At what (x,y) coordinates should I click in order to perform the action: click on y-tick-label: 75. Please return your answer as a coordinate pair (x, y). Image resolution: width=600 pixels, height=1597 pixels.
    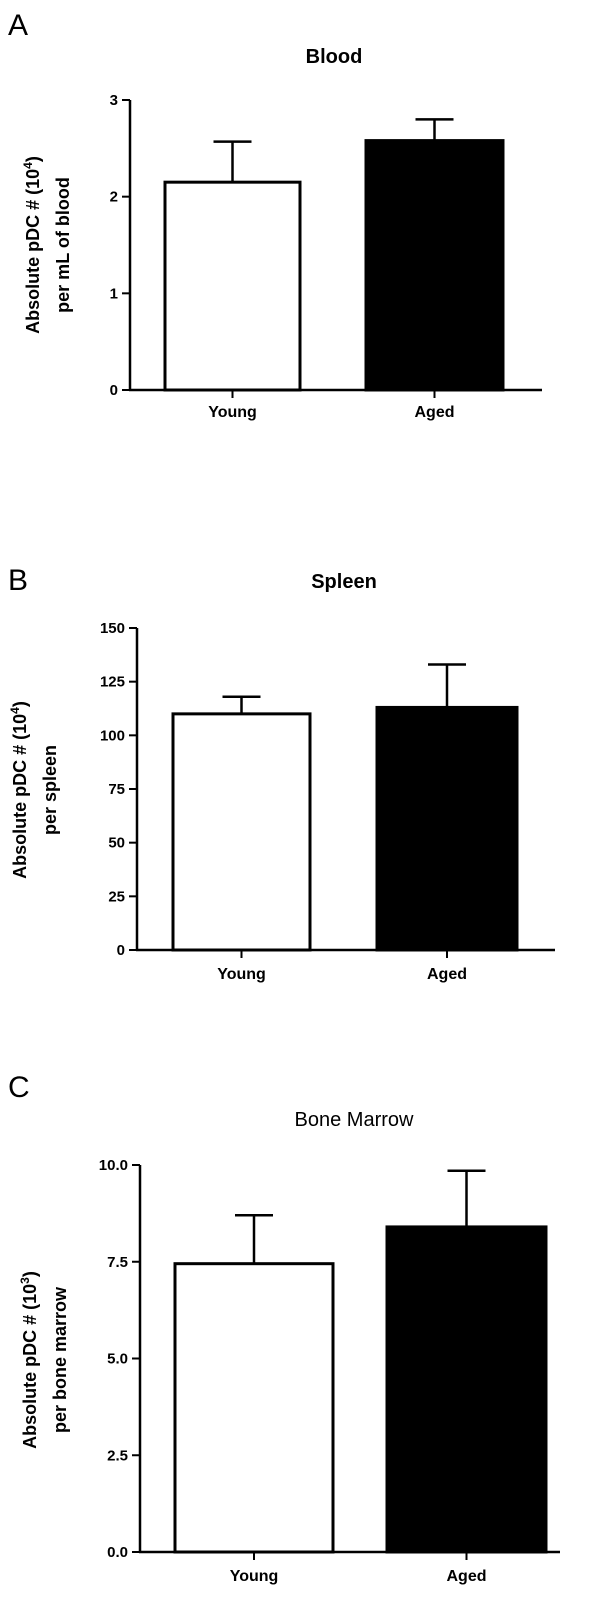
    Looking at the image, I should click on (116, 789).